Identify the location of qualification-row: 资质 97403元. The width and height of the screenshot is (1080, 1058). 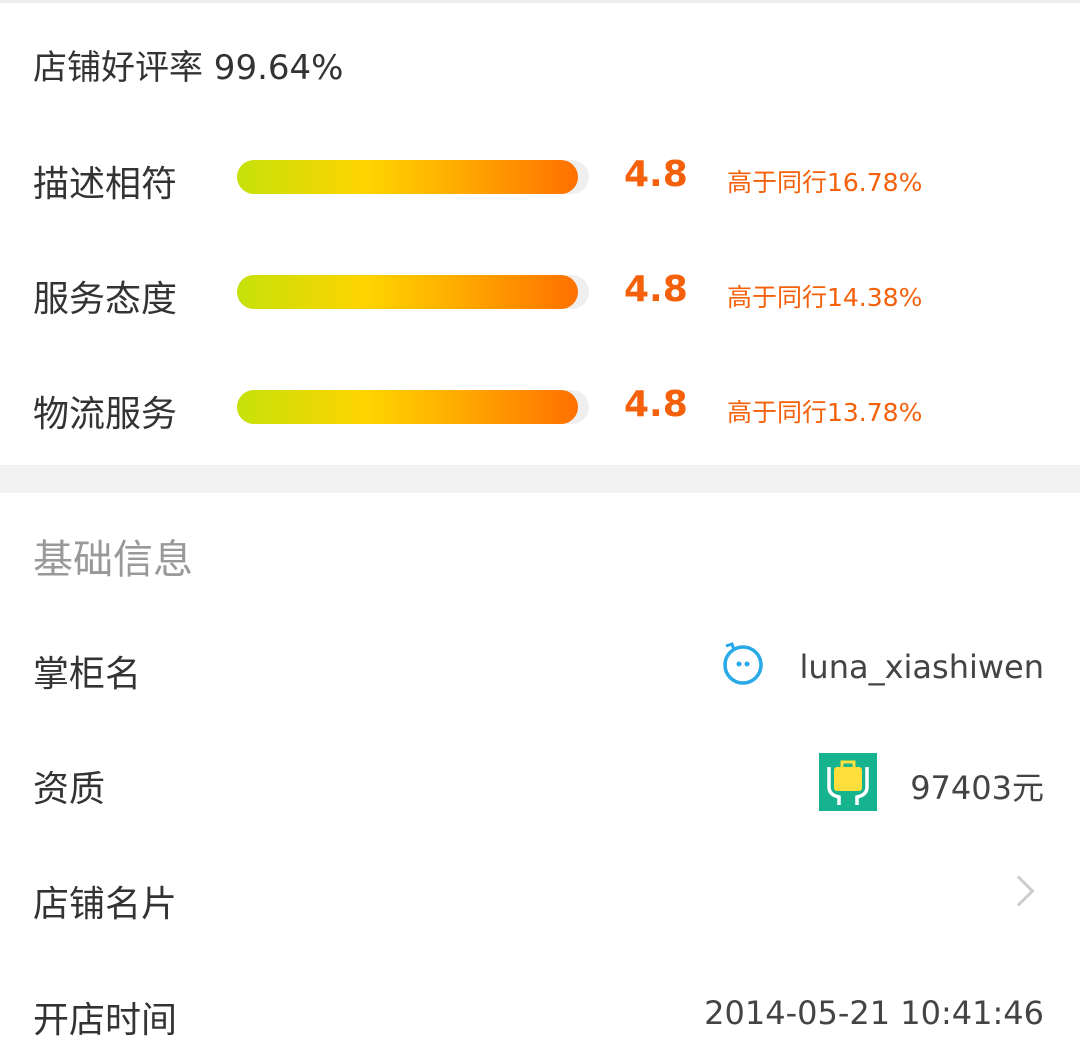
(540, 782).